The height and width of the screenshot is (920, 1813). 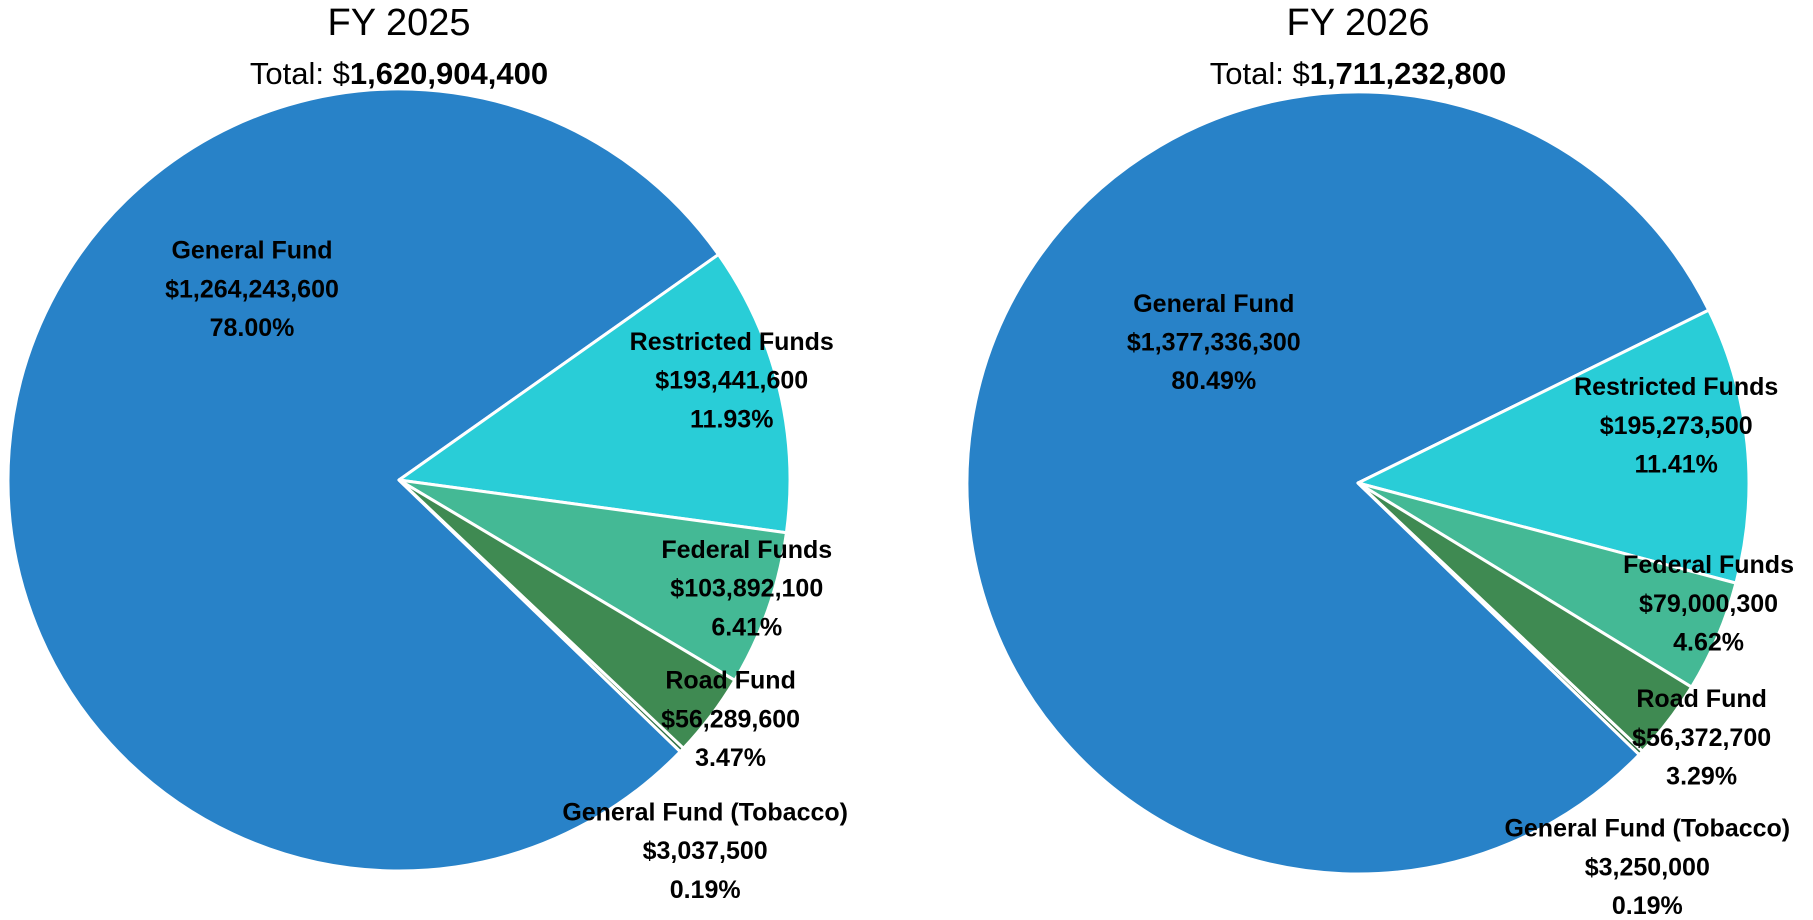 What do you see at coordinates (449, 73) in the screenshot?
I see `total-value: 1,620,904,400` at bounding box center [449, 73].